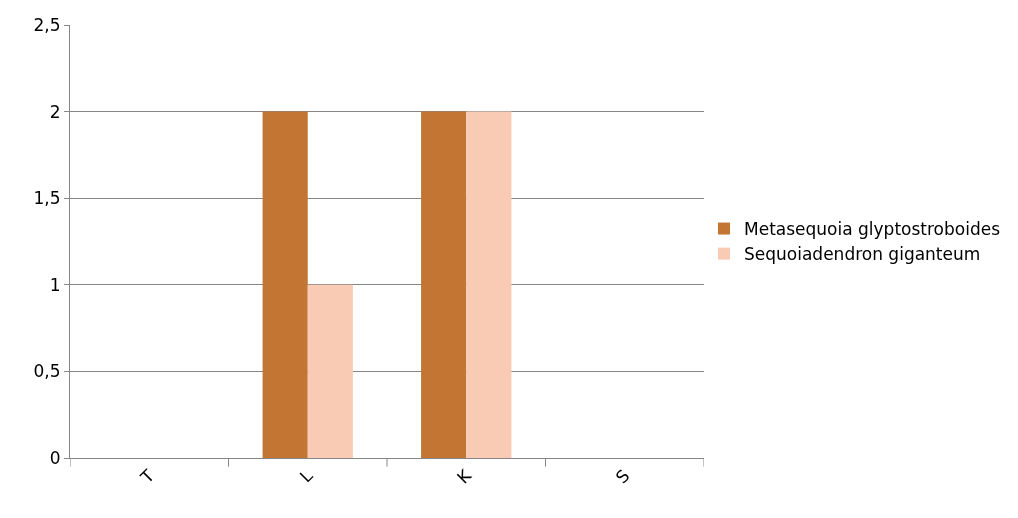 The image size is (1018, 518). I want to click on y-tick-label: 0,5, so click(47, 371).